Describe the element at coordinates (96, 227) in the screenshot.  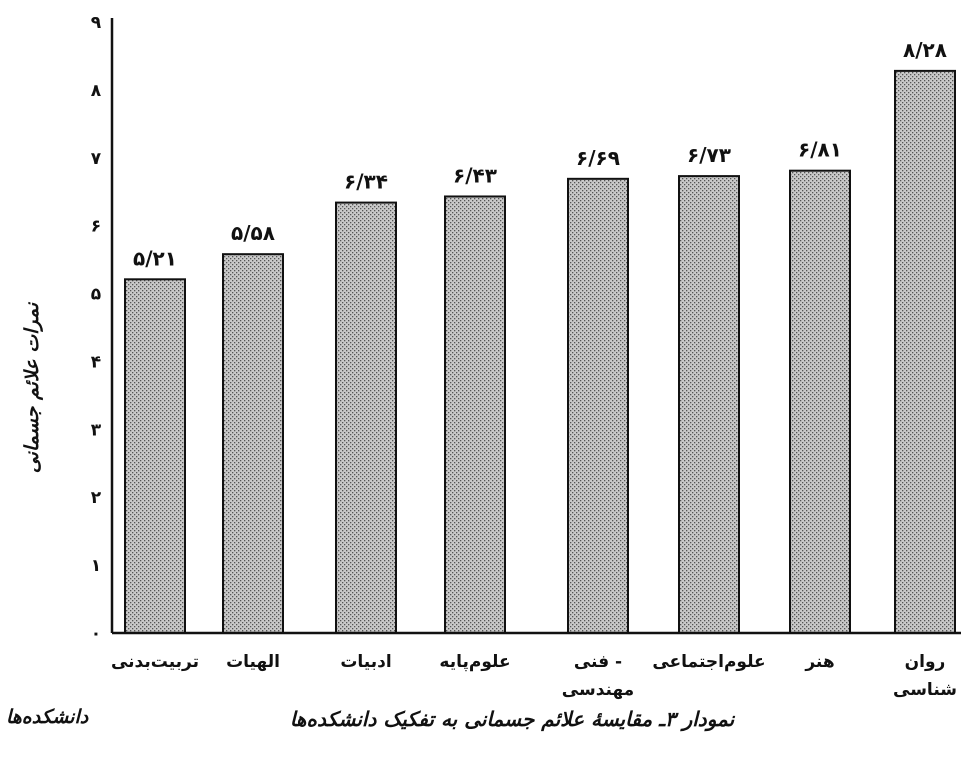
I see `y-tick-label: ۶` at that location.